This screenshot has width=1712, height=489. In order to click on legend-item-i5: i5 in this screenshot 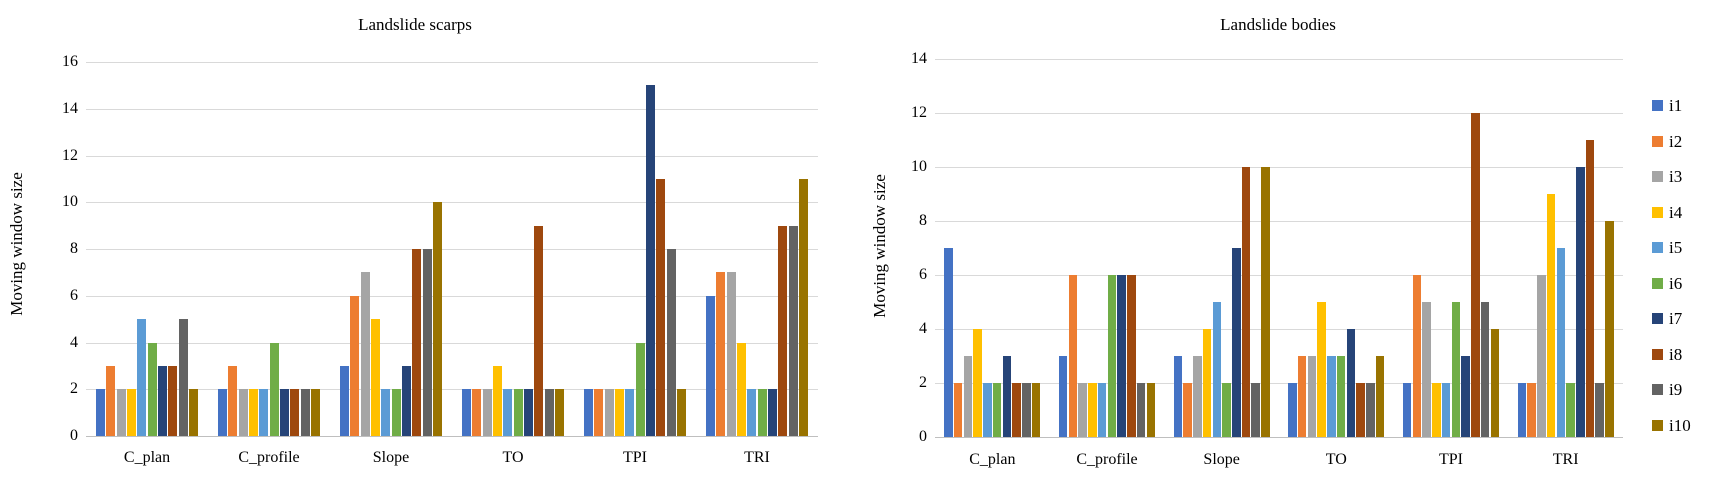, I will do `click(1681, 248)`.